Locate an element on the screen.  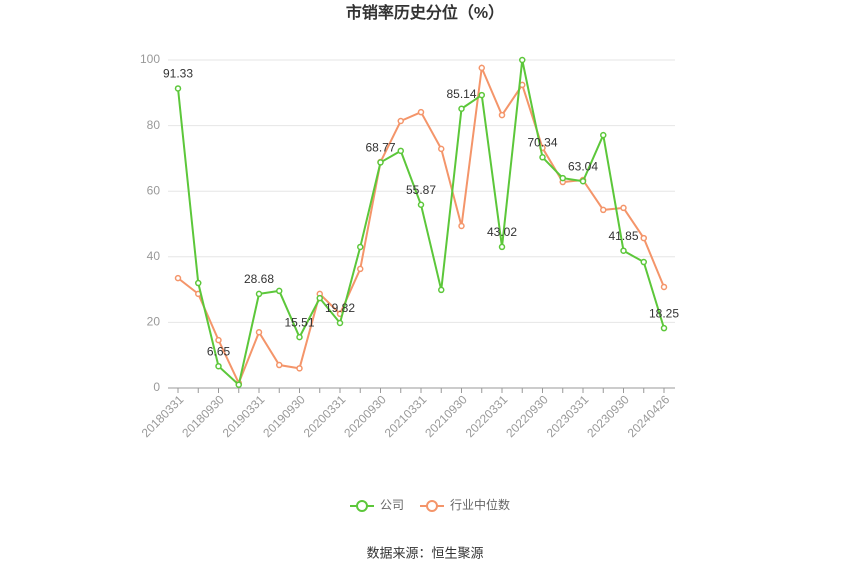
x-tick-label: 20220930 is located at coordinates (527, 416).